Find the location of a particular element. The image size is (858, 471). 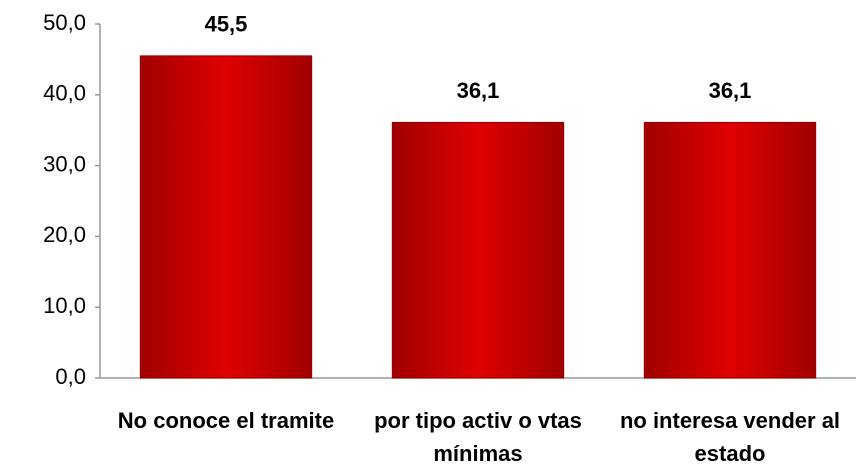

y-tick-label: 40,0 is located at coordinates (64, 93).